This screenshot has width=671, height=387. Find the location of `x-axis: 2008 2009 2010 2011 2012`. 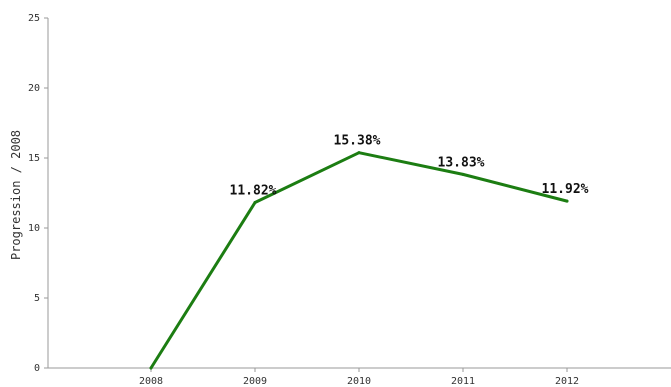

x-axis: 2008 2009 2010 2011 2012 is located at coordinates (359, 377).